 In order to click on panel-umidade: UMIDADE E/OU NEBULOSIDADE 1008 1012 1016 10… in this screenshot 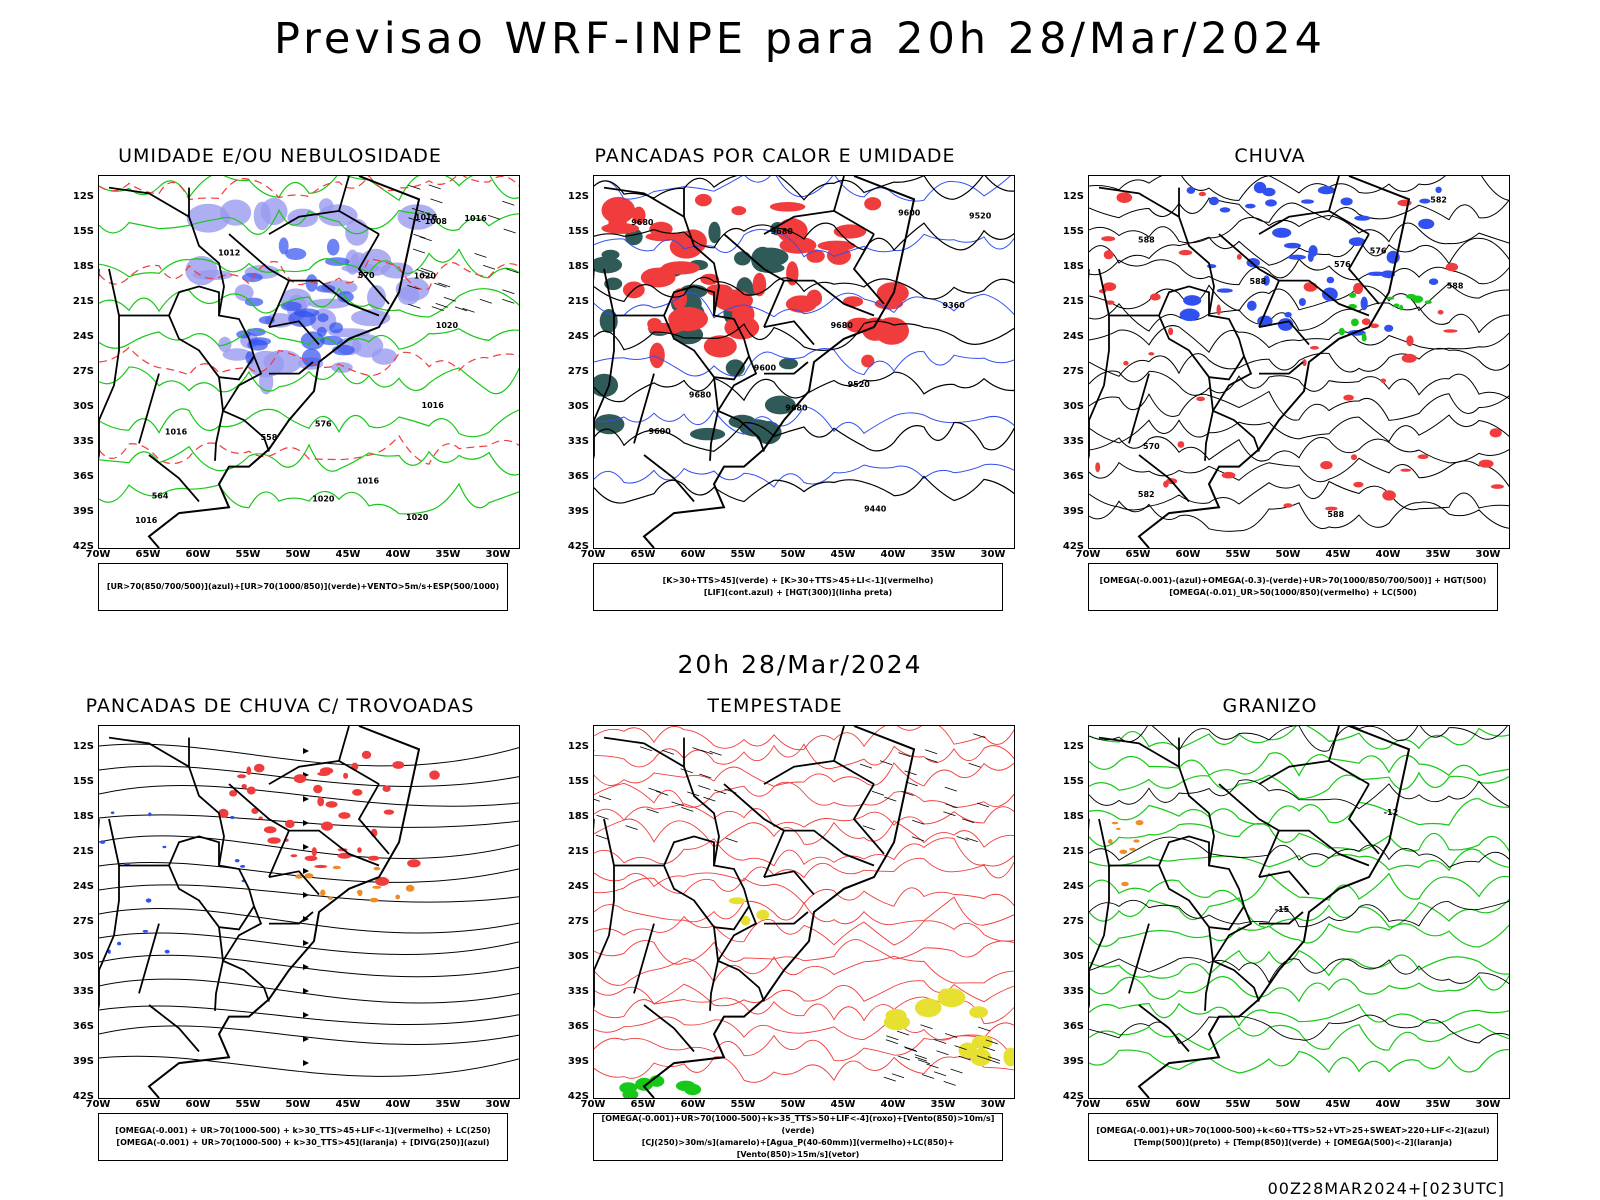, I will do `click(285, 385)`.